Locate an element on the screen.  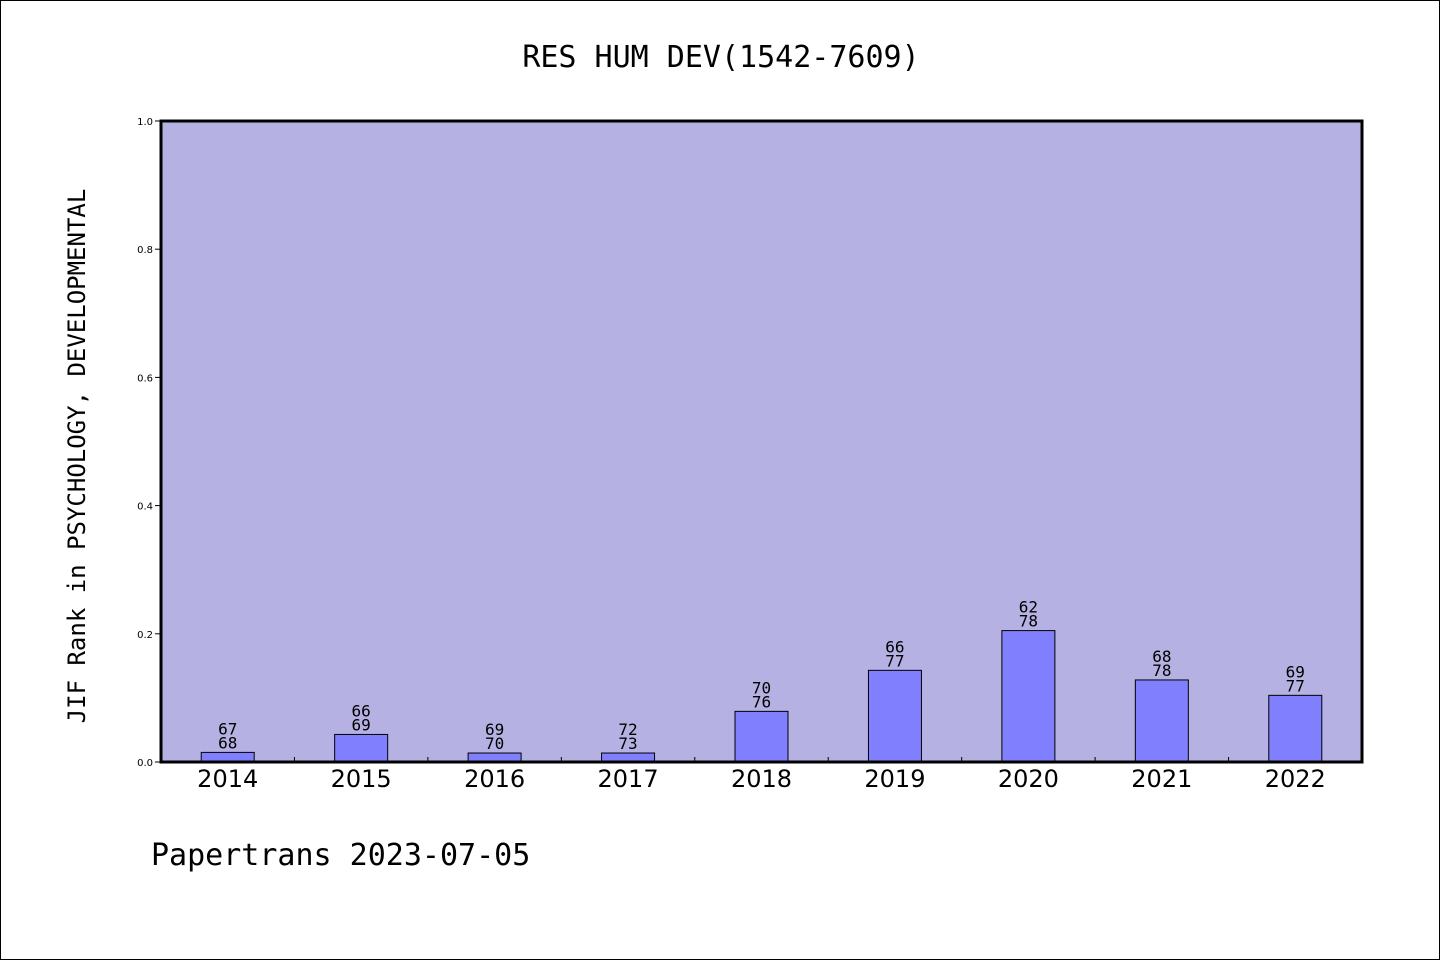
x-tick-label: 2018 is located at coordinates (761, 779).